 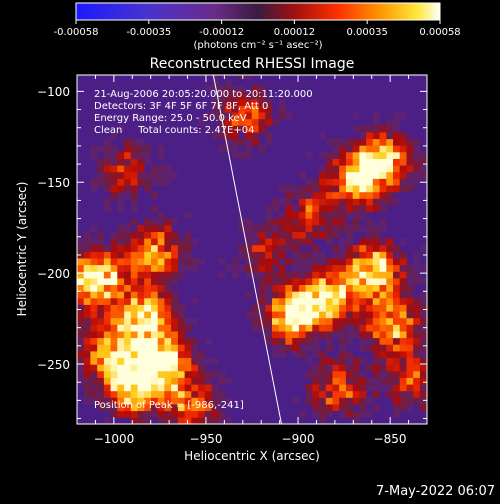 I want to click on annotation-counts: Clean Total counts: 2.47E+04, so click(x=174, y=130).